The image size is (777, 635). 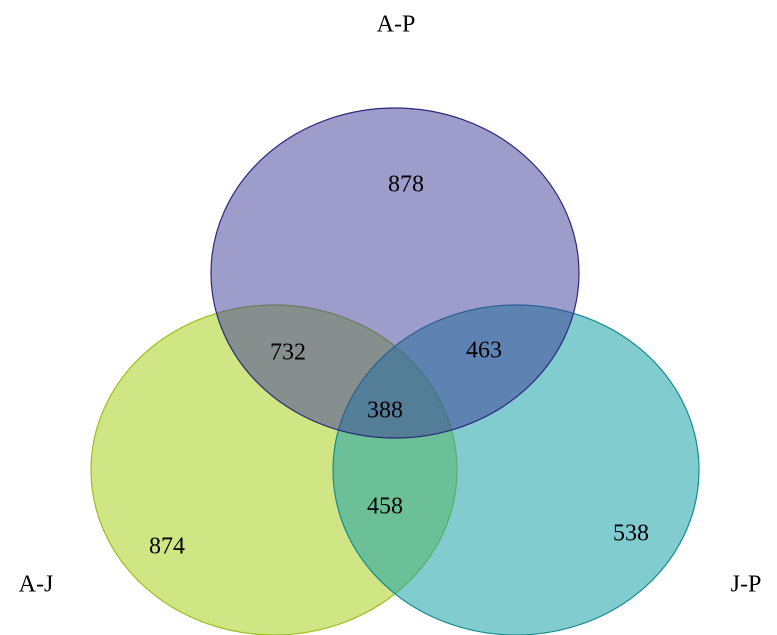 What do you see at coordinates (406, 185) in the screenshot?
I see `region-a-p-only: 878` at bounding box center [406, 185].